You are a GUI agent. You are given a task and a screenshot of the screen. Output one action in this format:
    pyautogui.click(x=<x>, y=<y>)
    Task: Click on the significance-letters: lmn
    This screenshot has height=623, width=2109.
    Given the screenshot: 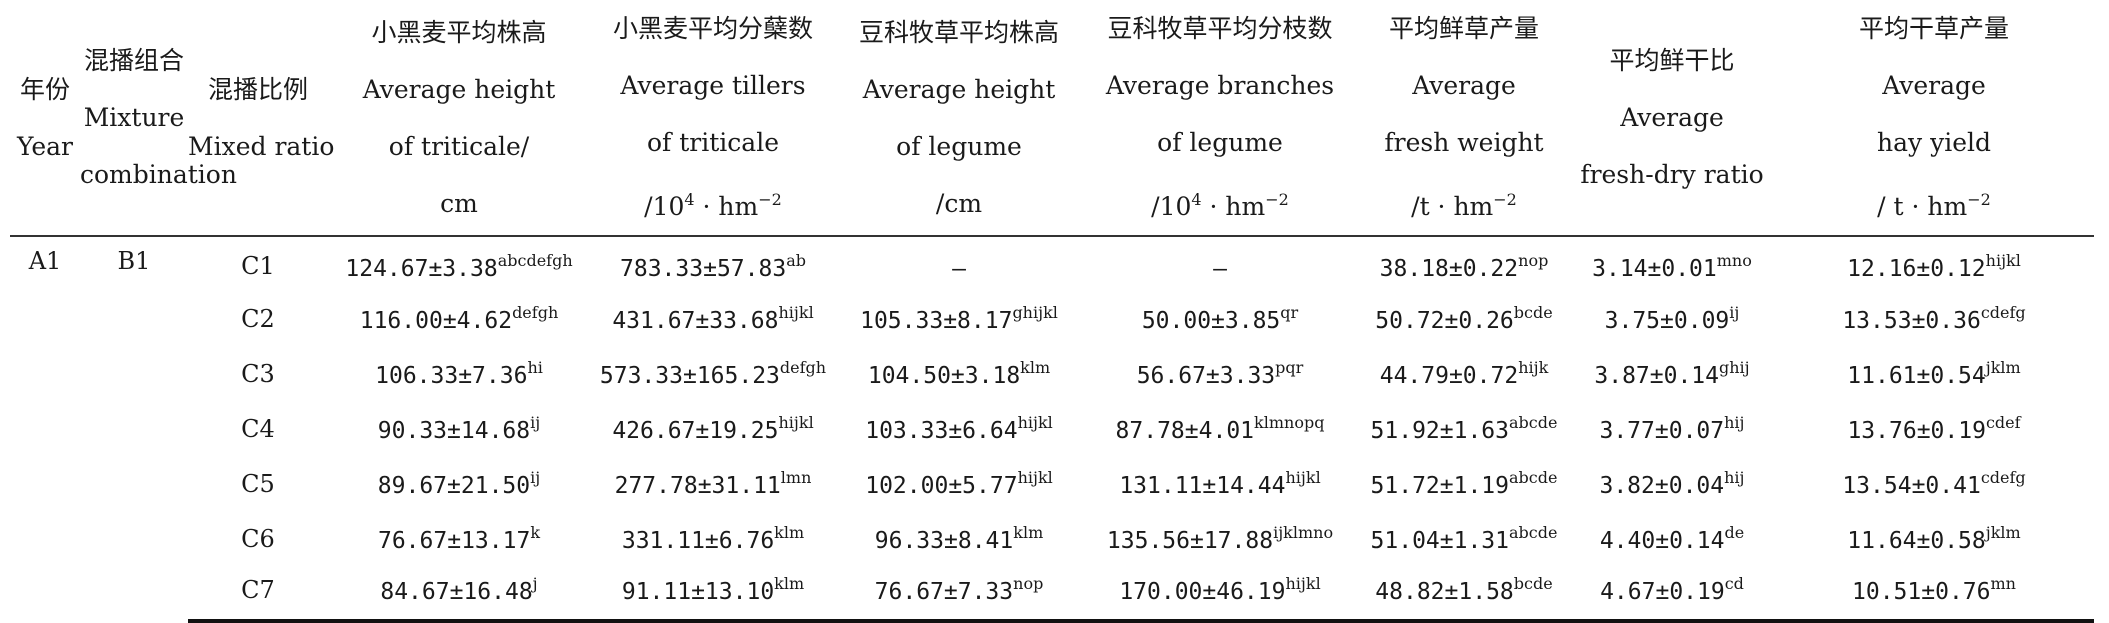 What is the action you would take?
    pyautogui.click(x=796, y=477)
    